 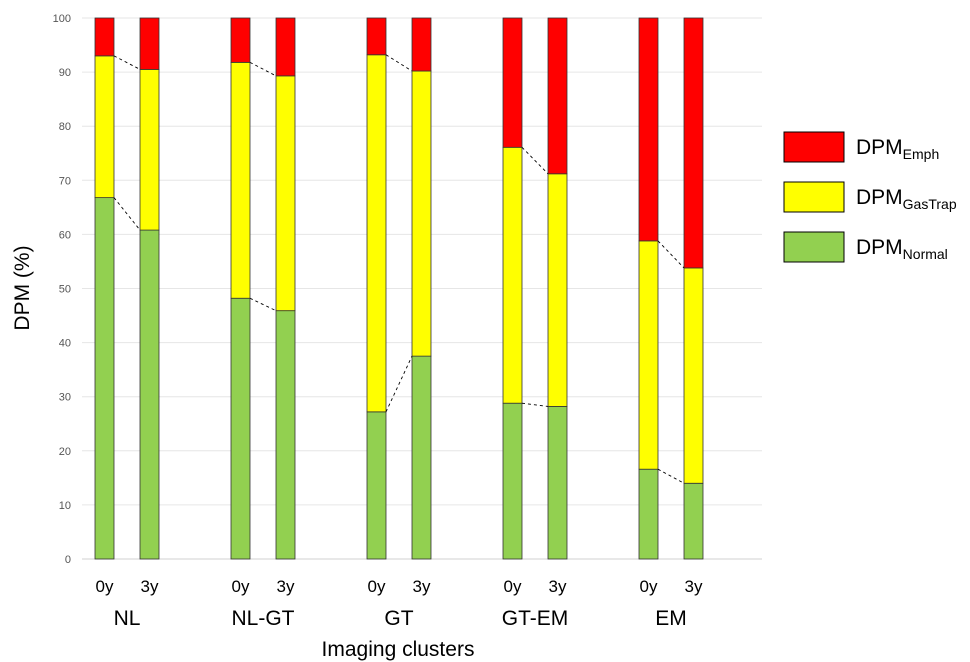 I want to click on y-tick-label: 30, so click(x=65, y=398).